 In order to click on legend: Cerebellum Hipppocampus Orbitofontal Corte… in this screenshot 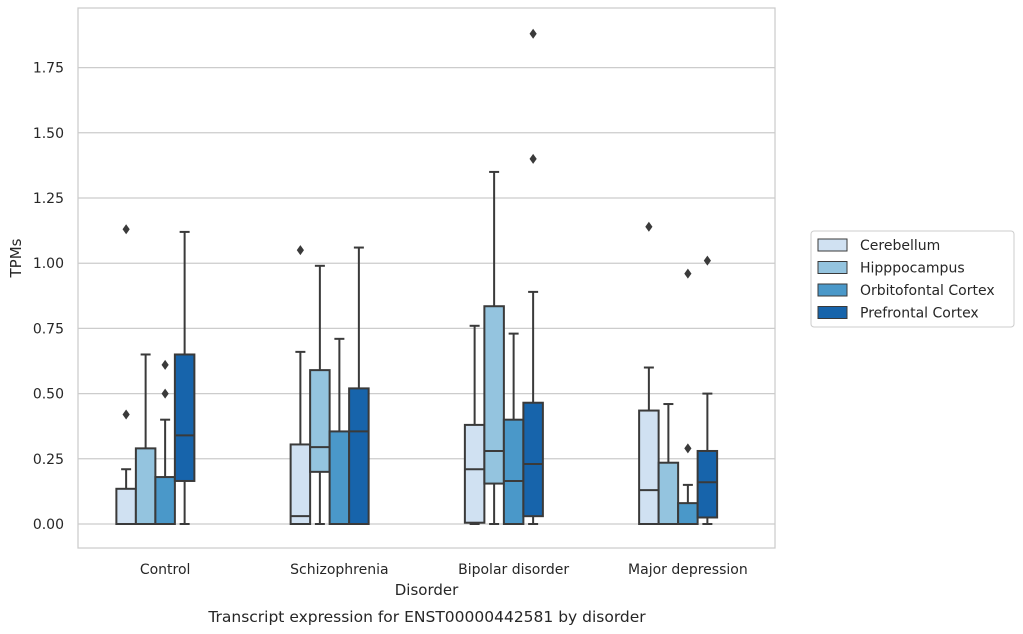, I will do `click(912, 279)`.